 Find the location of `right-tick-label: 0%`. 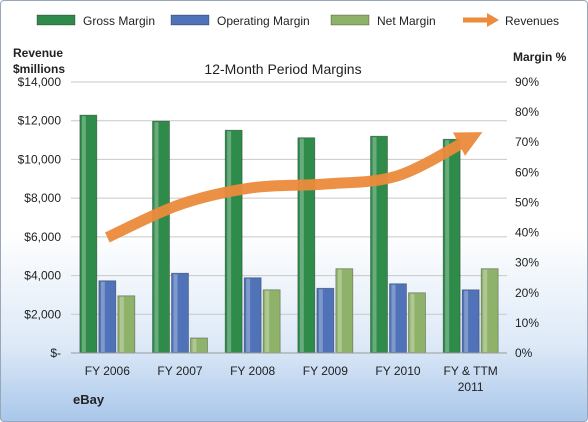

right-tick-label: 0% is located at coordinates (524, 353).